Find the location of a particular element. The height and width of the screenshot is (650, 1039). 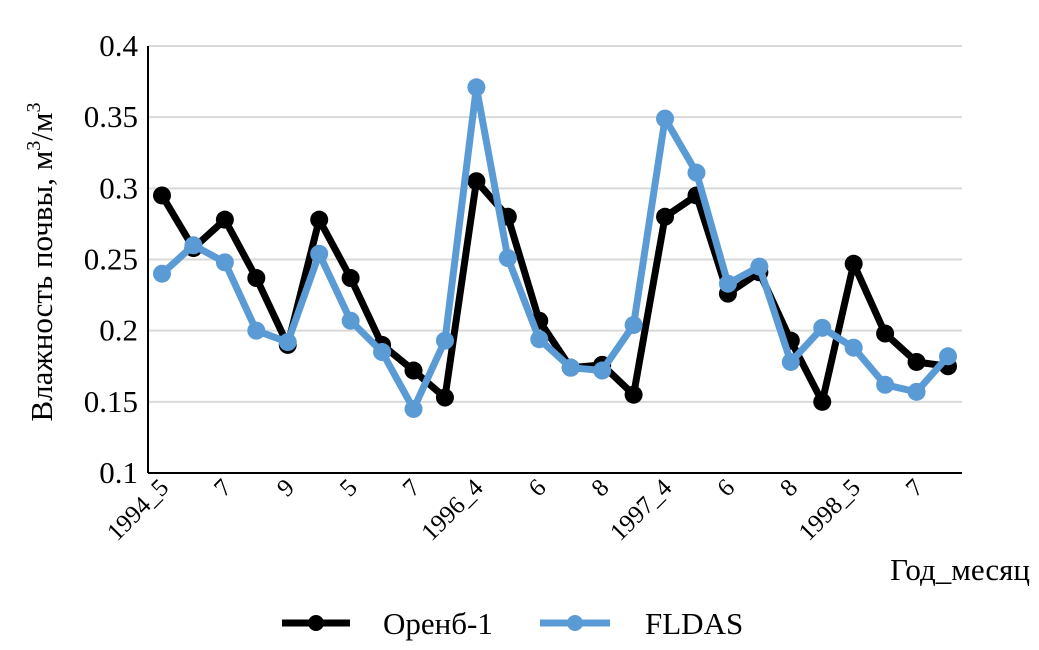

x-tick-label: 1997_4 is located at coordinates (641, 510).